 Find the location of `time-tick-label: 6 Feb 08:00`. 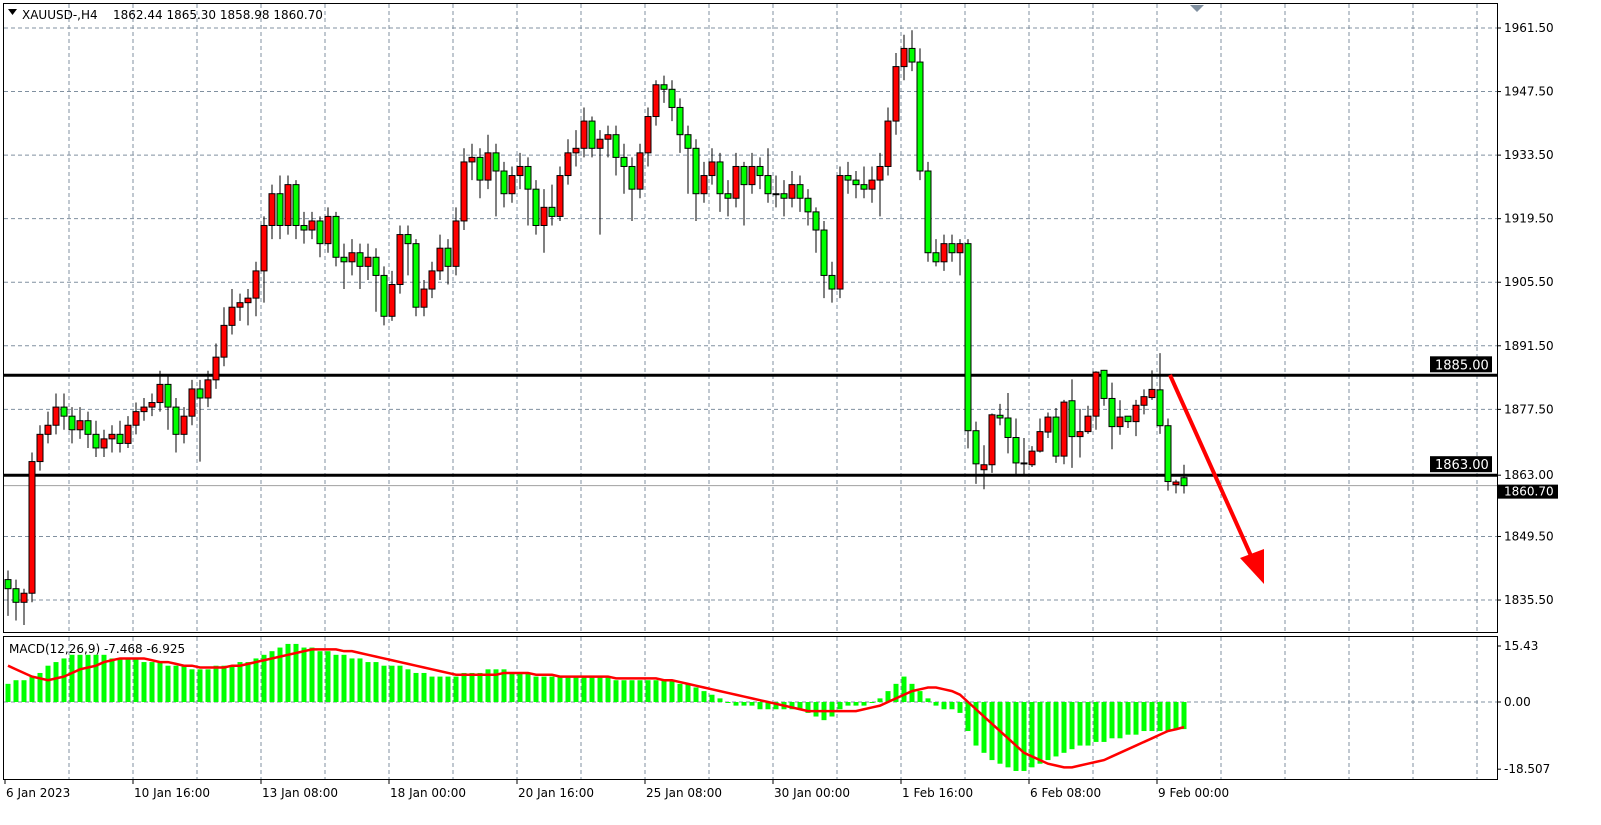

time-tick-label: 6 Feb 08:00 is located at coordinates (1065, 793).